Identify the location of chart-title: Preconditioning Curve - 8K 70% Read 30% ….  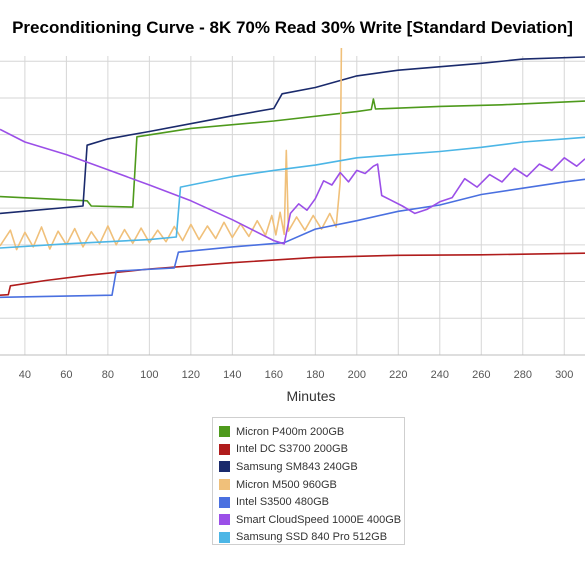
(292, 27).